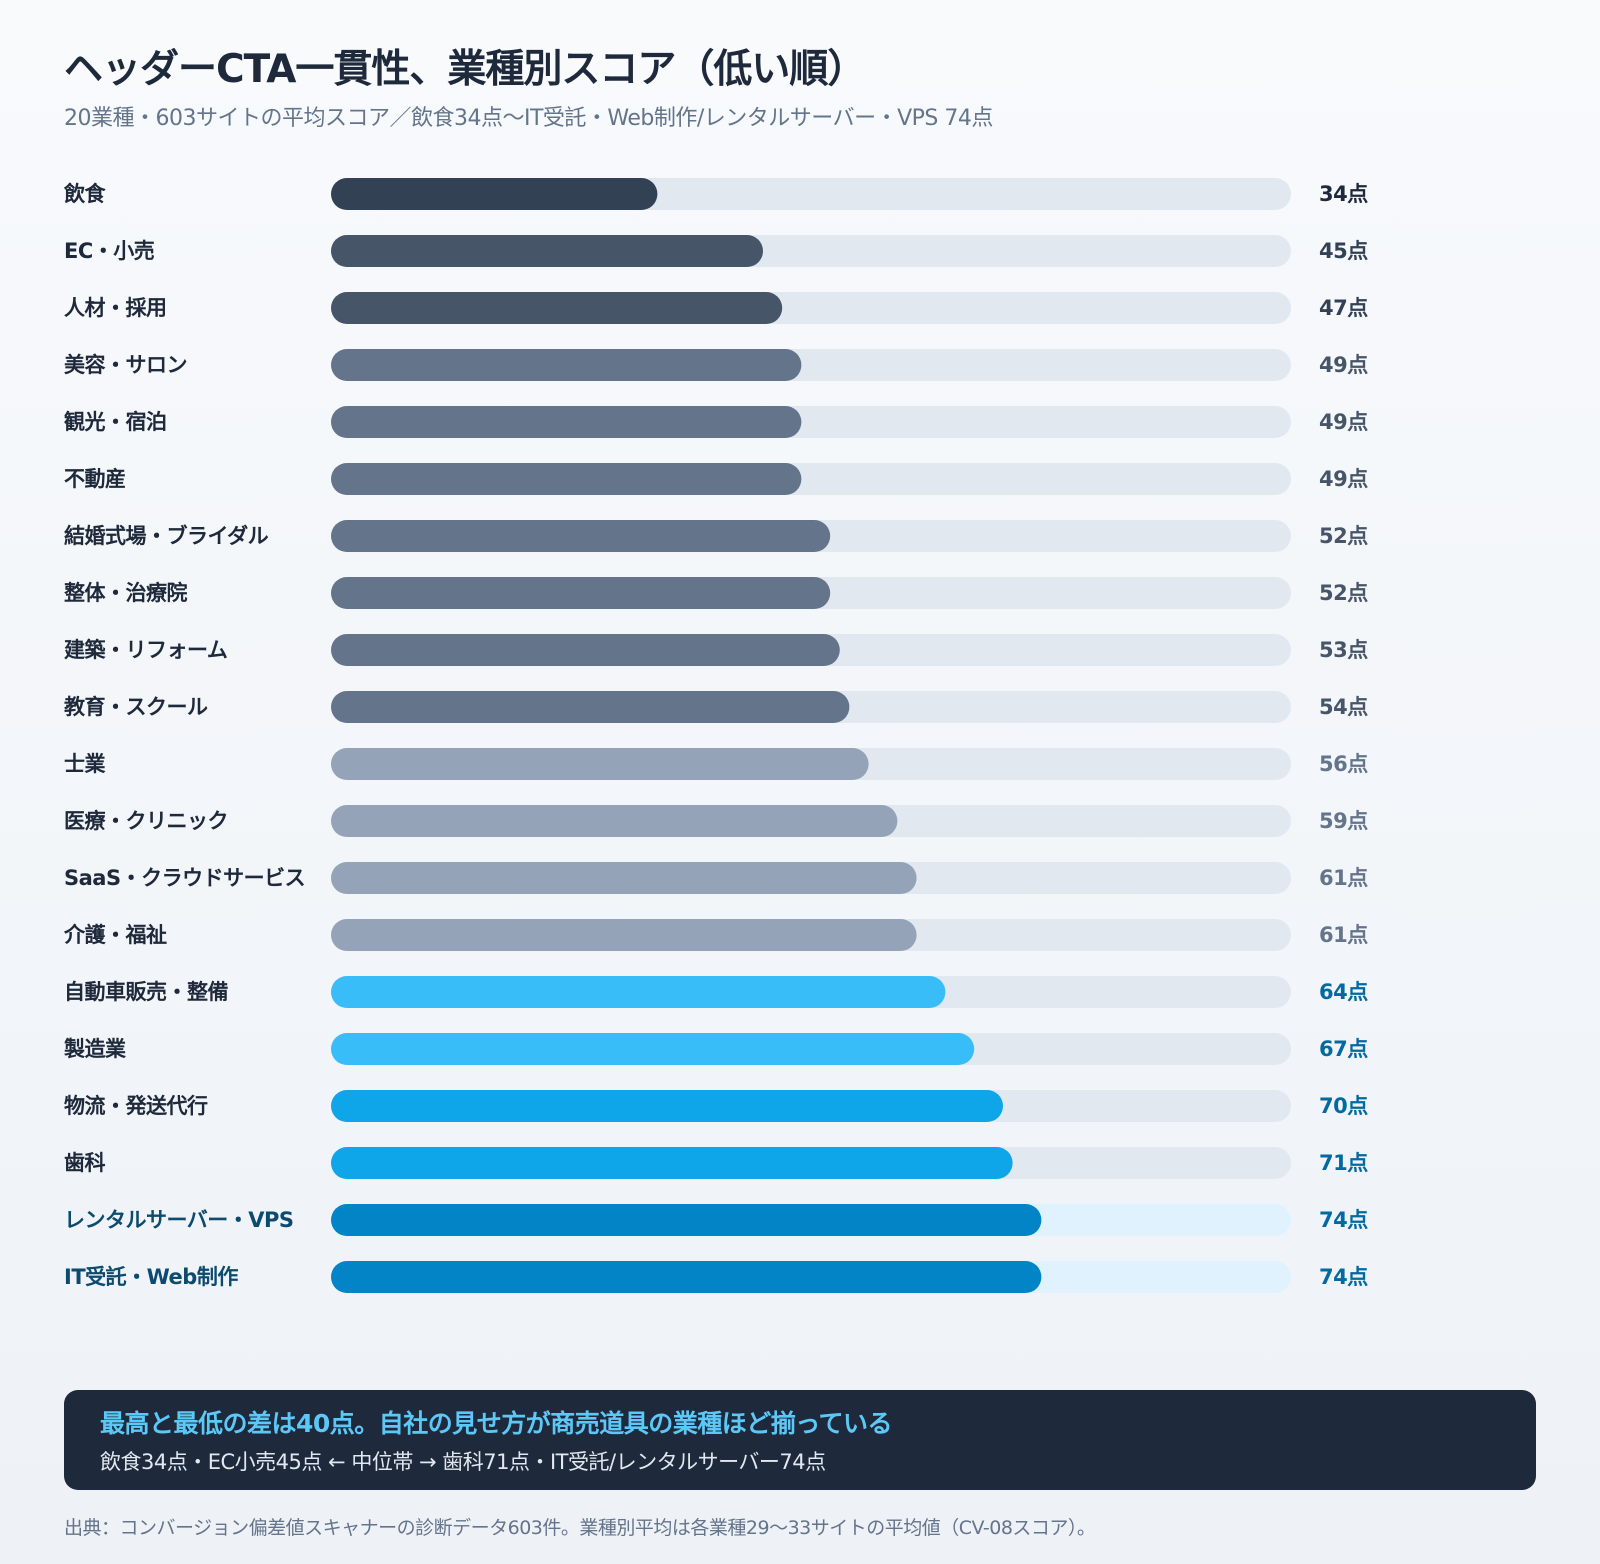  I want to click on category-label: IT受託・Web制作, so click(151, 1277).